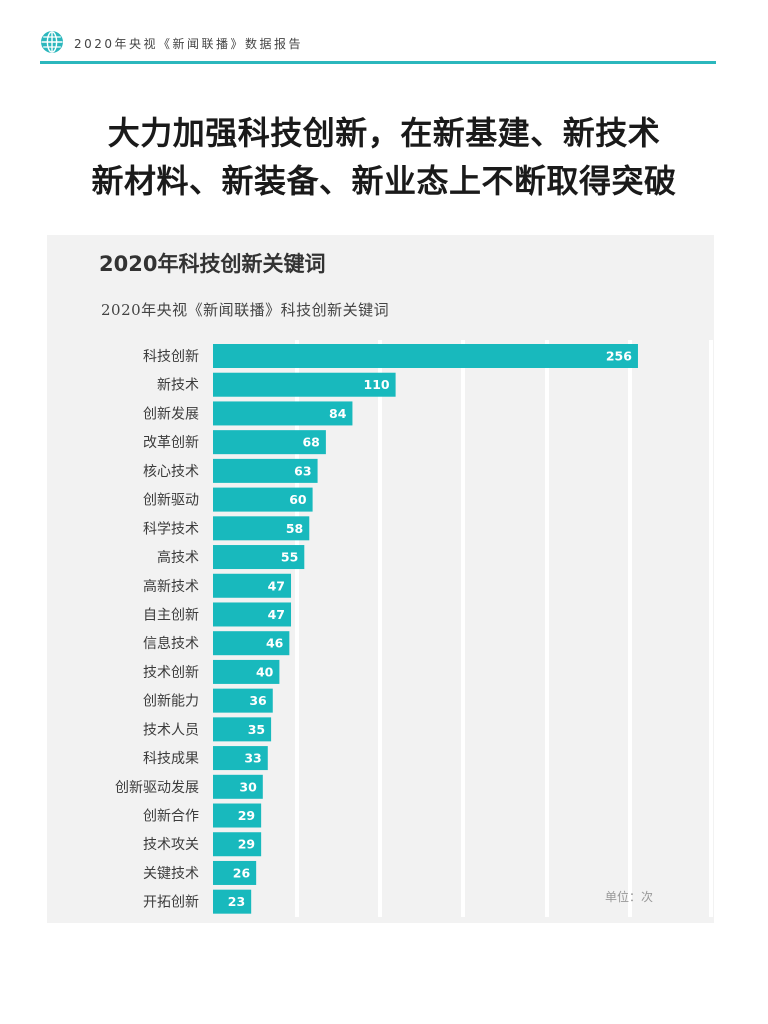 The width and height of the screenshot is (768, 1024). What do you see at coordinates (289, 557) in the screenshot?
I see `value-label: 55` at bounding box center [289, 557].